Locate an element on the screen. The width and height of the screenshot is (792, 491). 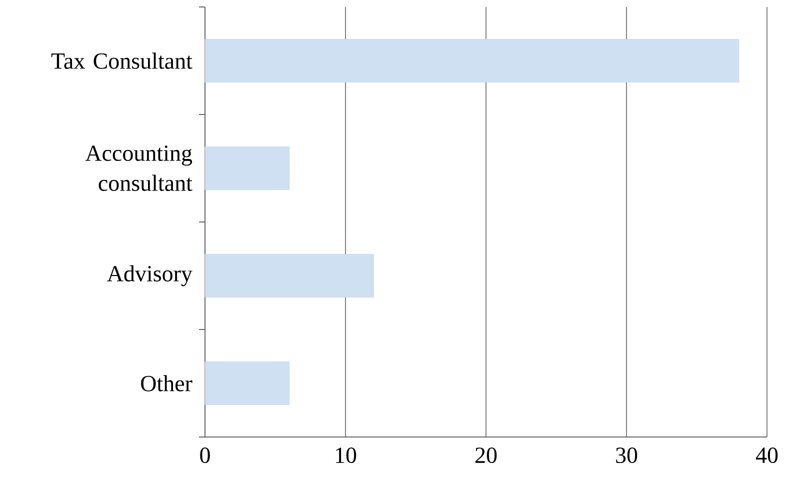
x-tick-label: 20 is located at coordinates (486, 456).